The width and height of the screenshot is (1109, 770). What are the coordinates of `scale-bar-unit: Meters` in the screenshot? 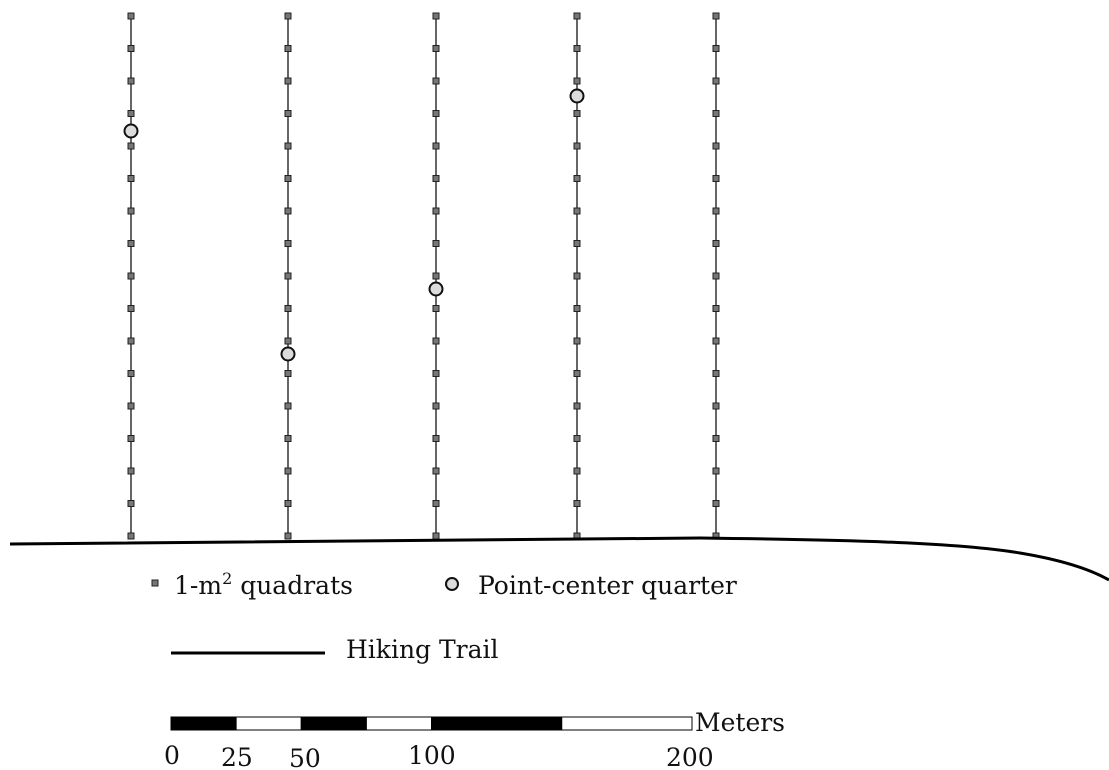 It's located at (740, 722).